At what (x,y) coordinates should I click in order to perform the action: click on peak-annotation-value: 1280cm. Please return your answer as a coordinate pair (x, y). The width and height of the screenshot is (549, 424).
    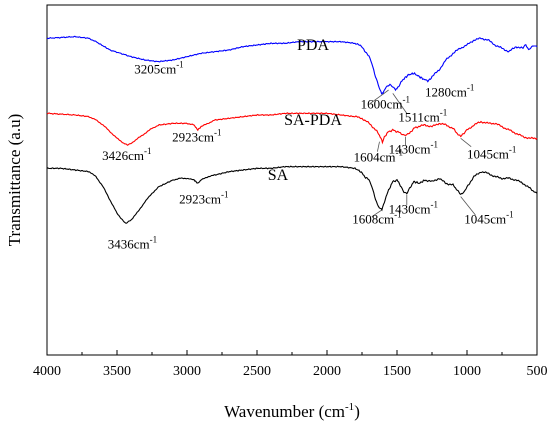
    Looking at the image, I should click on (446, 92).